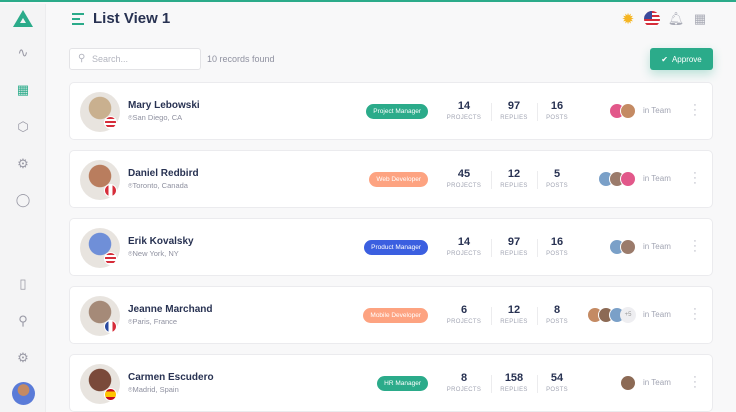 The image size is (736, 412). Describe the element at coordinates (676, 18) in the screenshot. I see `bell-icon: 🔔︎` at that location.